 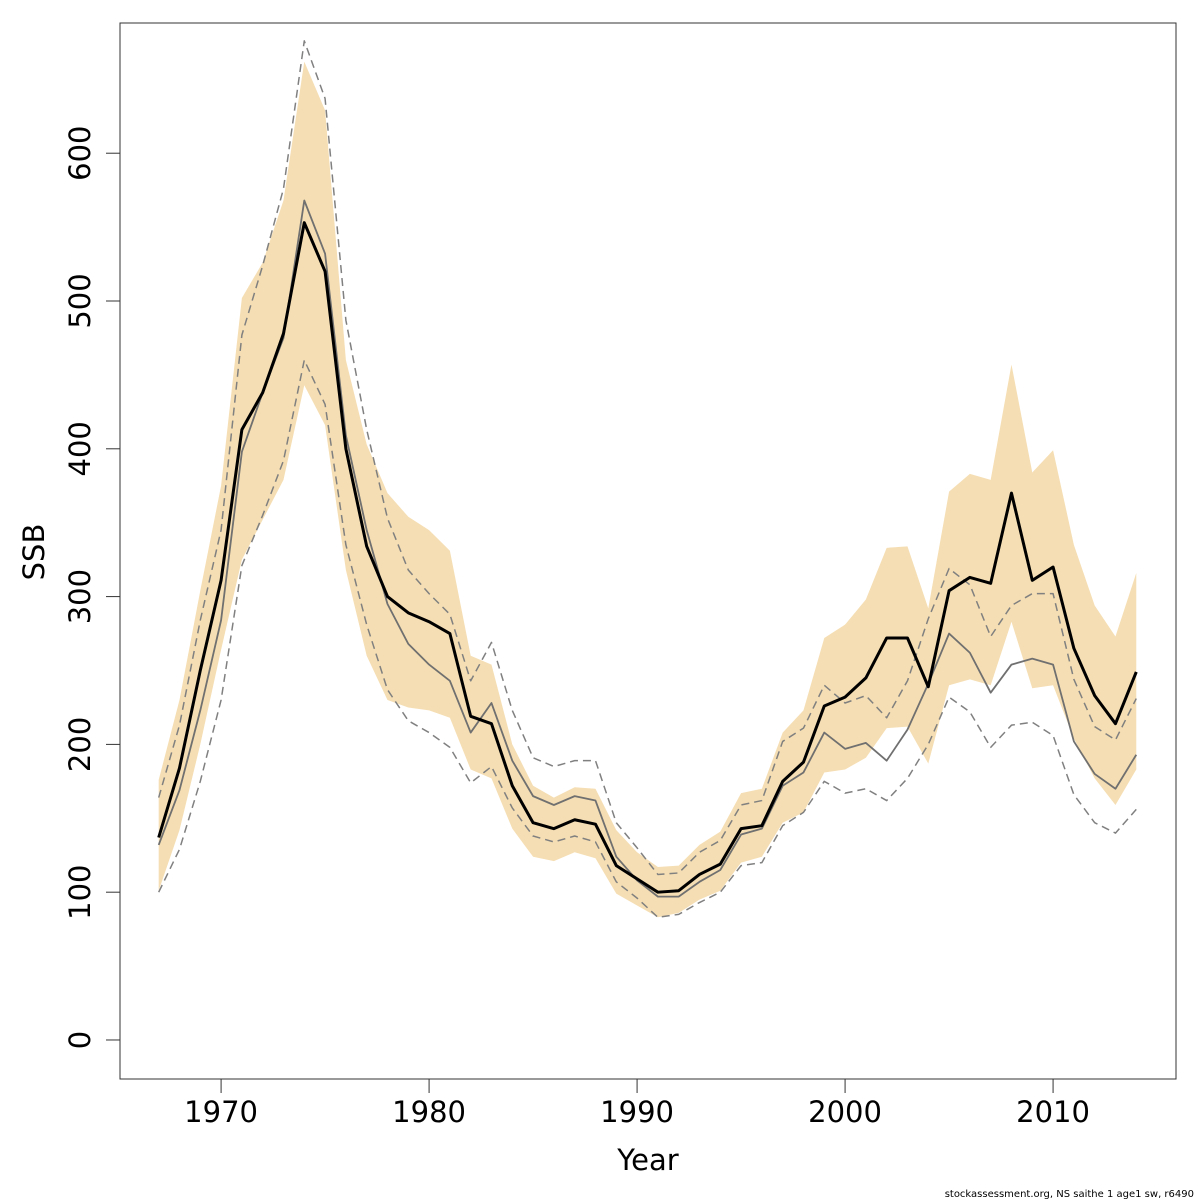 I want to click on y-axis-label: SSB, so click(x=34, y=552).